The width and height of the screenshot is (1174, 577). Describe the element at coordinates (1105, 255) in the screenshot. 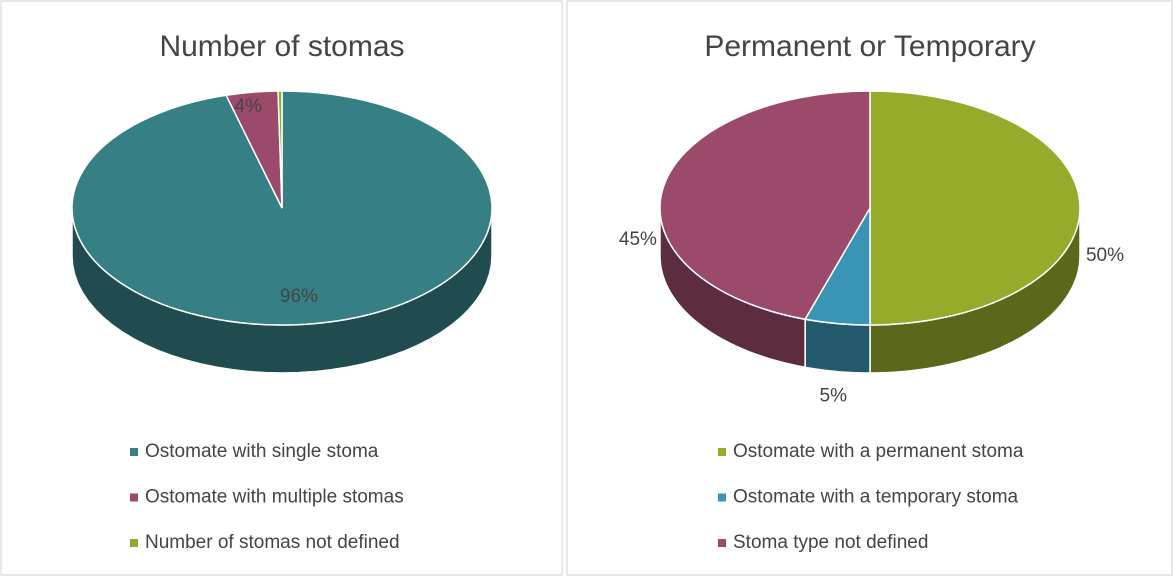

I see `data-label: 50%` at that location.